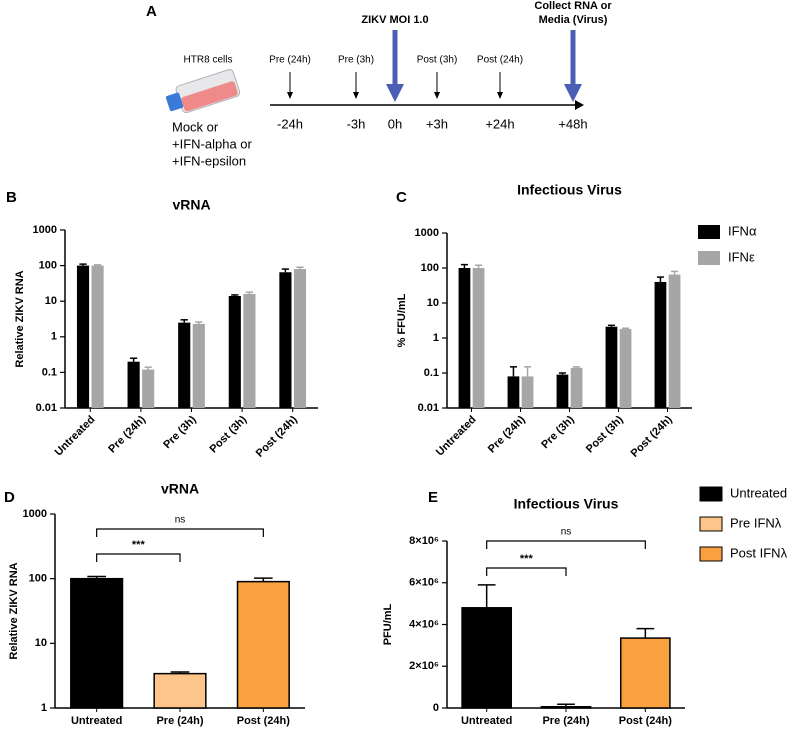  Describe the element at coordinates (290, 123) in the screenshot. I see `time-label: -24h` at that location.